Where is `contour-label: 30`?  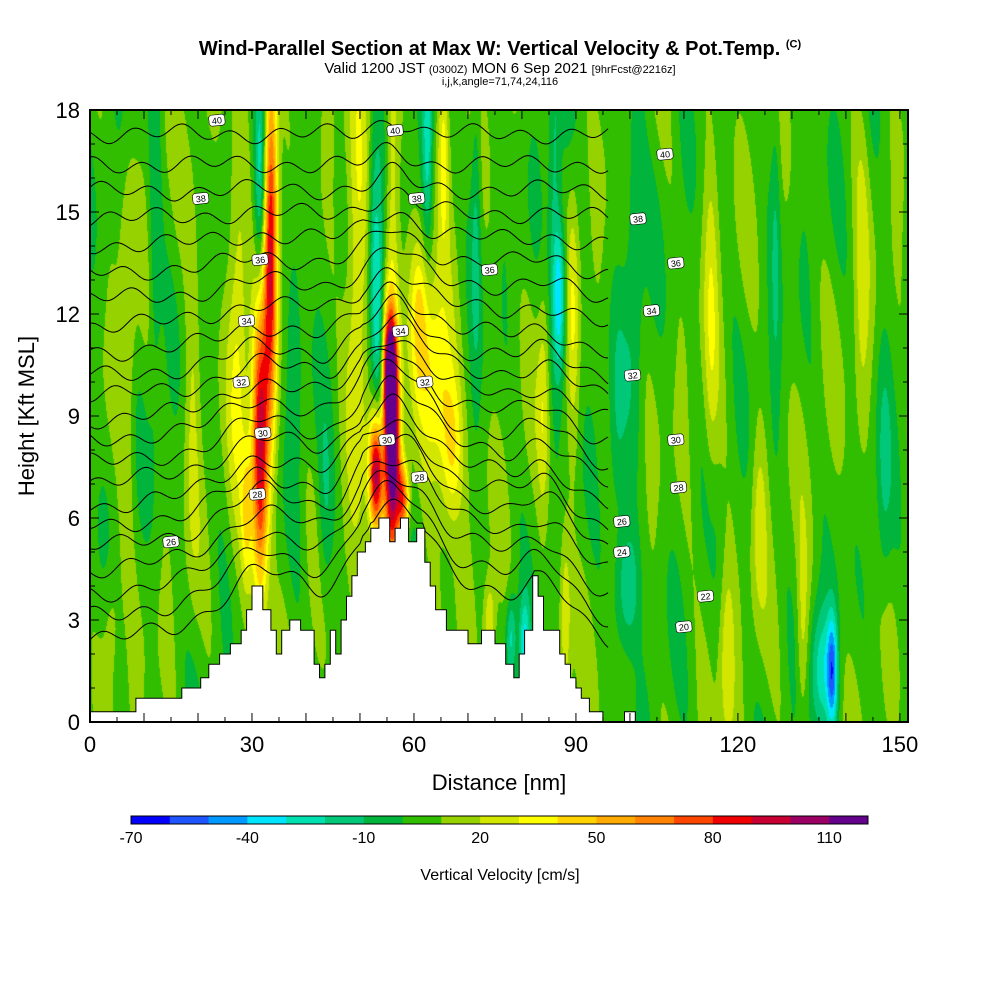
contour-label: 30 is located at coordinates (676, 440).